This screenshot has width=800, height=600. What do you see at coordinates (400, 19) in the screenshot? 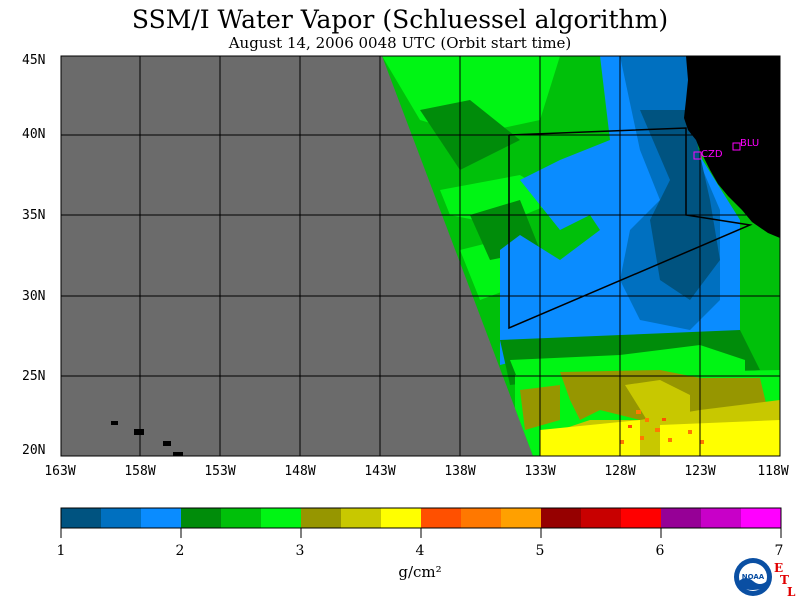
I see `map-title: SSM/I Water Vapor (Schluessel algorithm)` at bounding box center [400, 19].